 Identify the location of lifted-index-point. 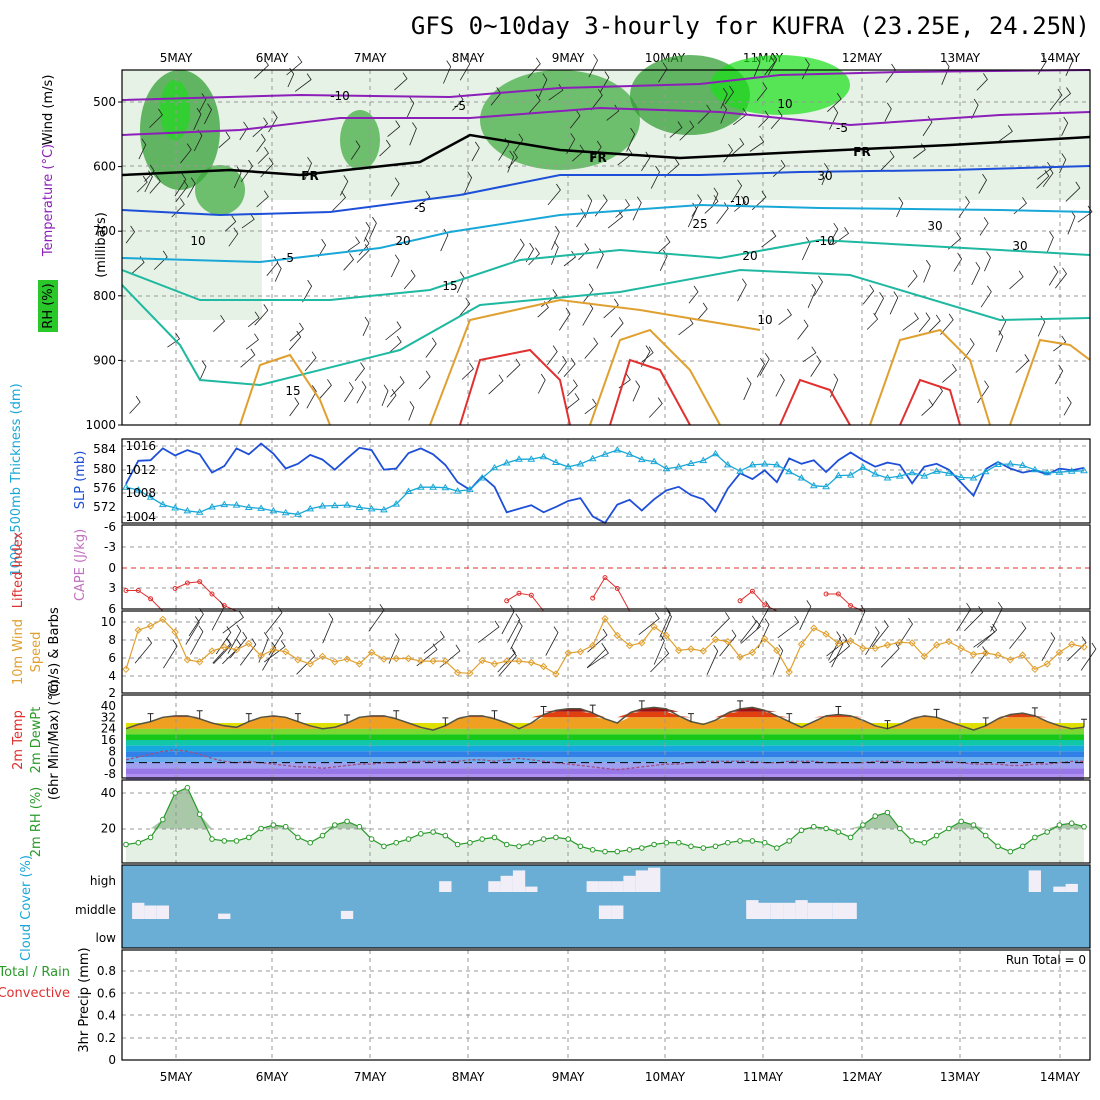
(740, 601).